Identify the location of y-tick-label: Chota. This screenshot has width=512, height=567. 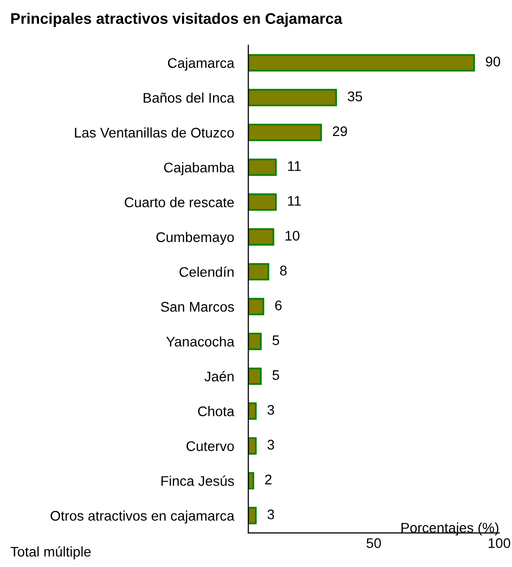
(216, 411).